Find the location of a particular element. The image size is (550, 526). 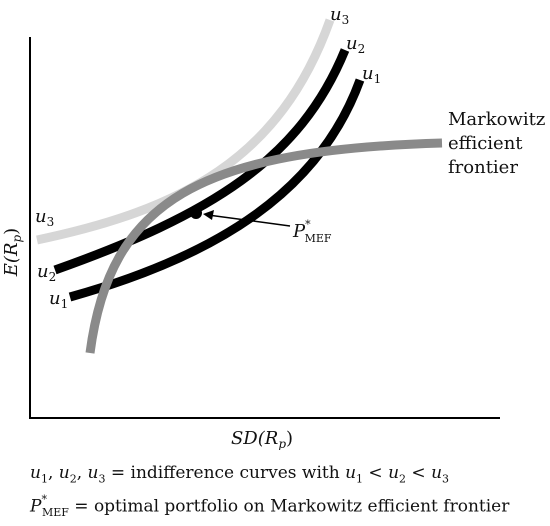

label-u3-top: u3 is located at coordinates (339, 15).